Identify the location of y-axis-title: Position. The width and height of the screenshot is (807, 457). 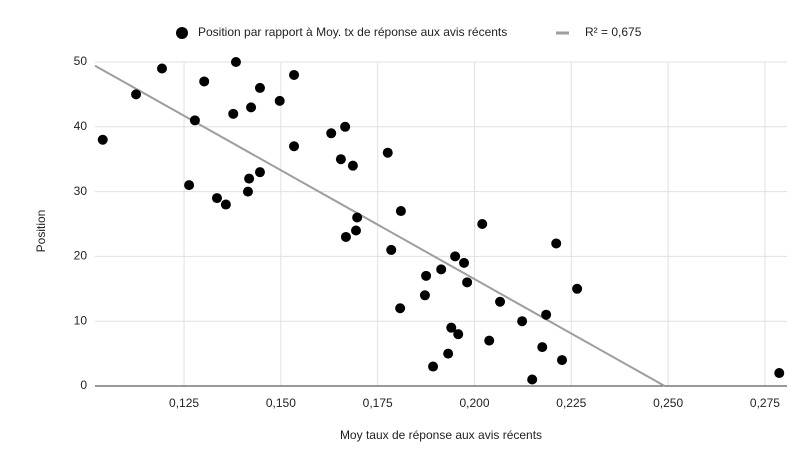
(41, 231).